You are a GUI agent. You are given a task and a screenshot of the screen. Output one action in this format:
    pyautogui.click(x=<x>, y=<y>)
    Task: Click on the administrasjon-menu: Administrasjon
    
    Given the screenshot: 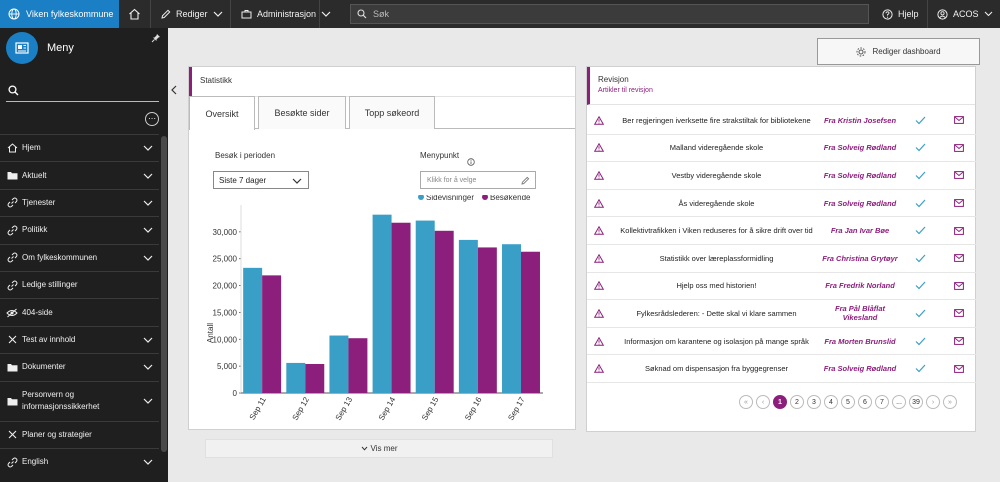 What is the action you would take?
    pyautogui.click(x=281, y=14)
    